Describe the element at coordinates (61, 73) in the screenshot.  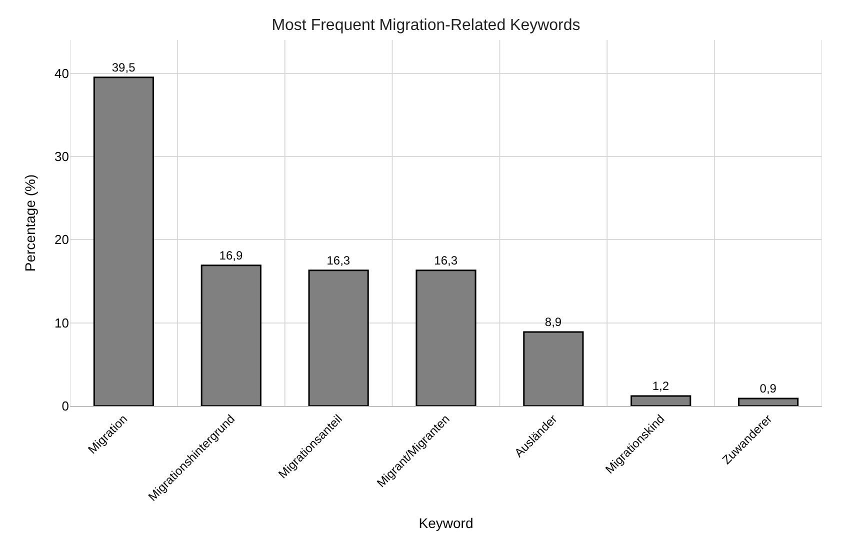
I see `y-tick-label: 40` at that location.